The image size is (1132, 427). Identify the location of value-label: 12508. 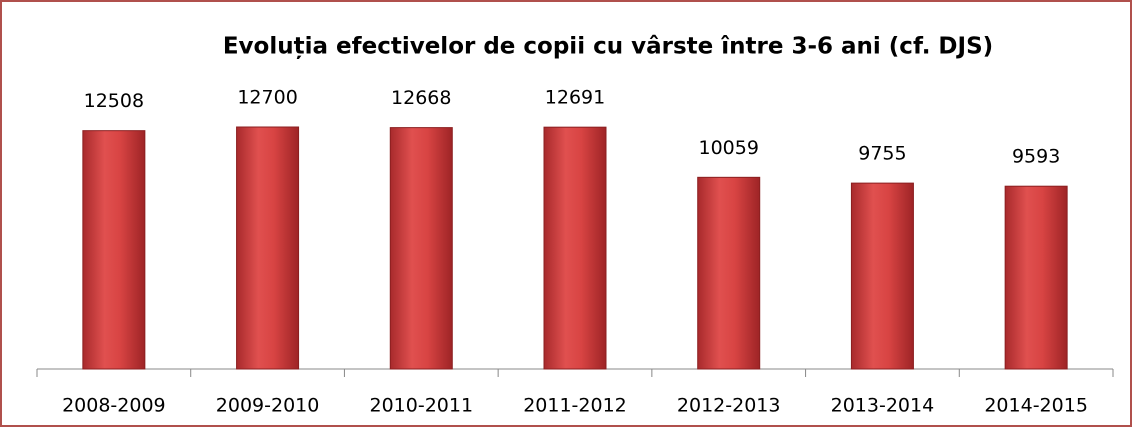
(114, 101).